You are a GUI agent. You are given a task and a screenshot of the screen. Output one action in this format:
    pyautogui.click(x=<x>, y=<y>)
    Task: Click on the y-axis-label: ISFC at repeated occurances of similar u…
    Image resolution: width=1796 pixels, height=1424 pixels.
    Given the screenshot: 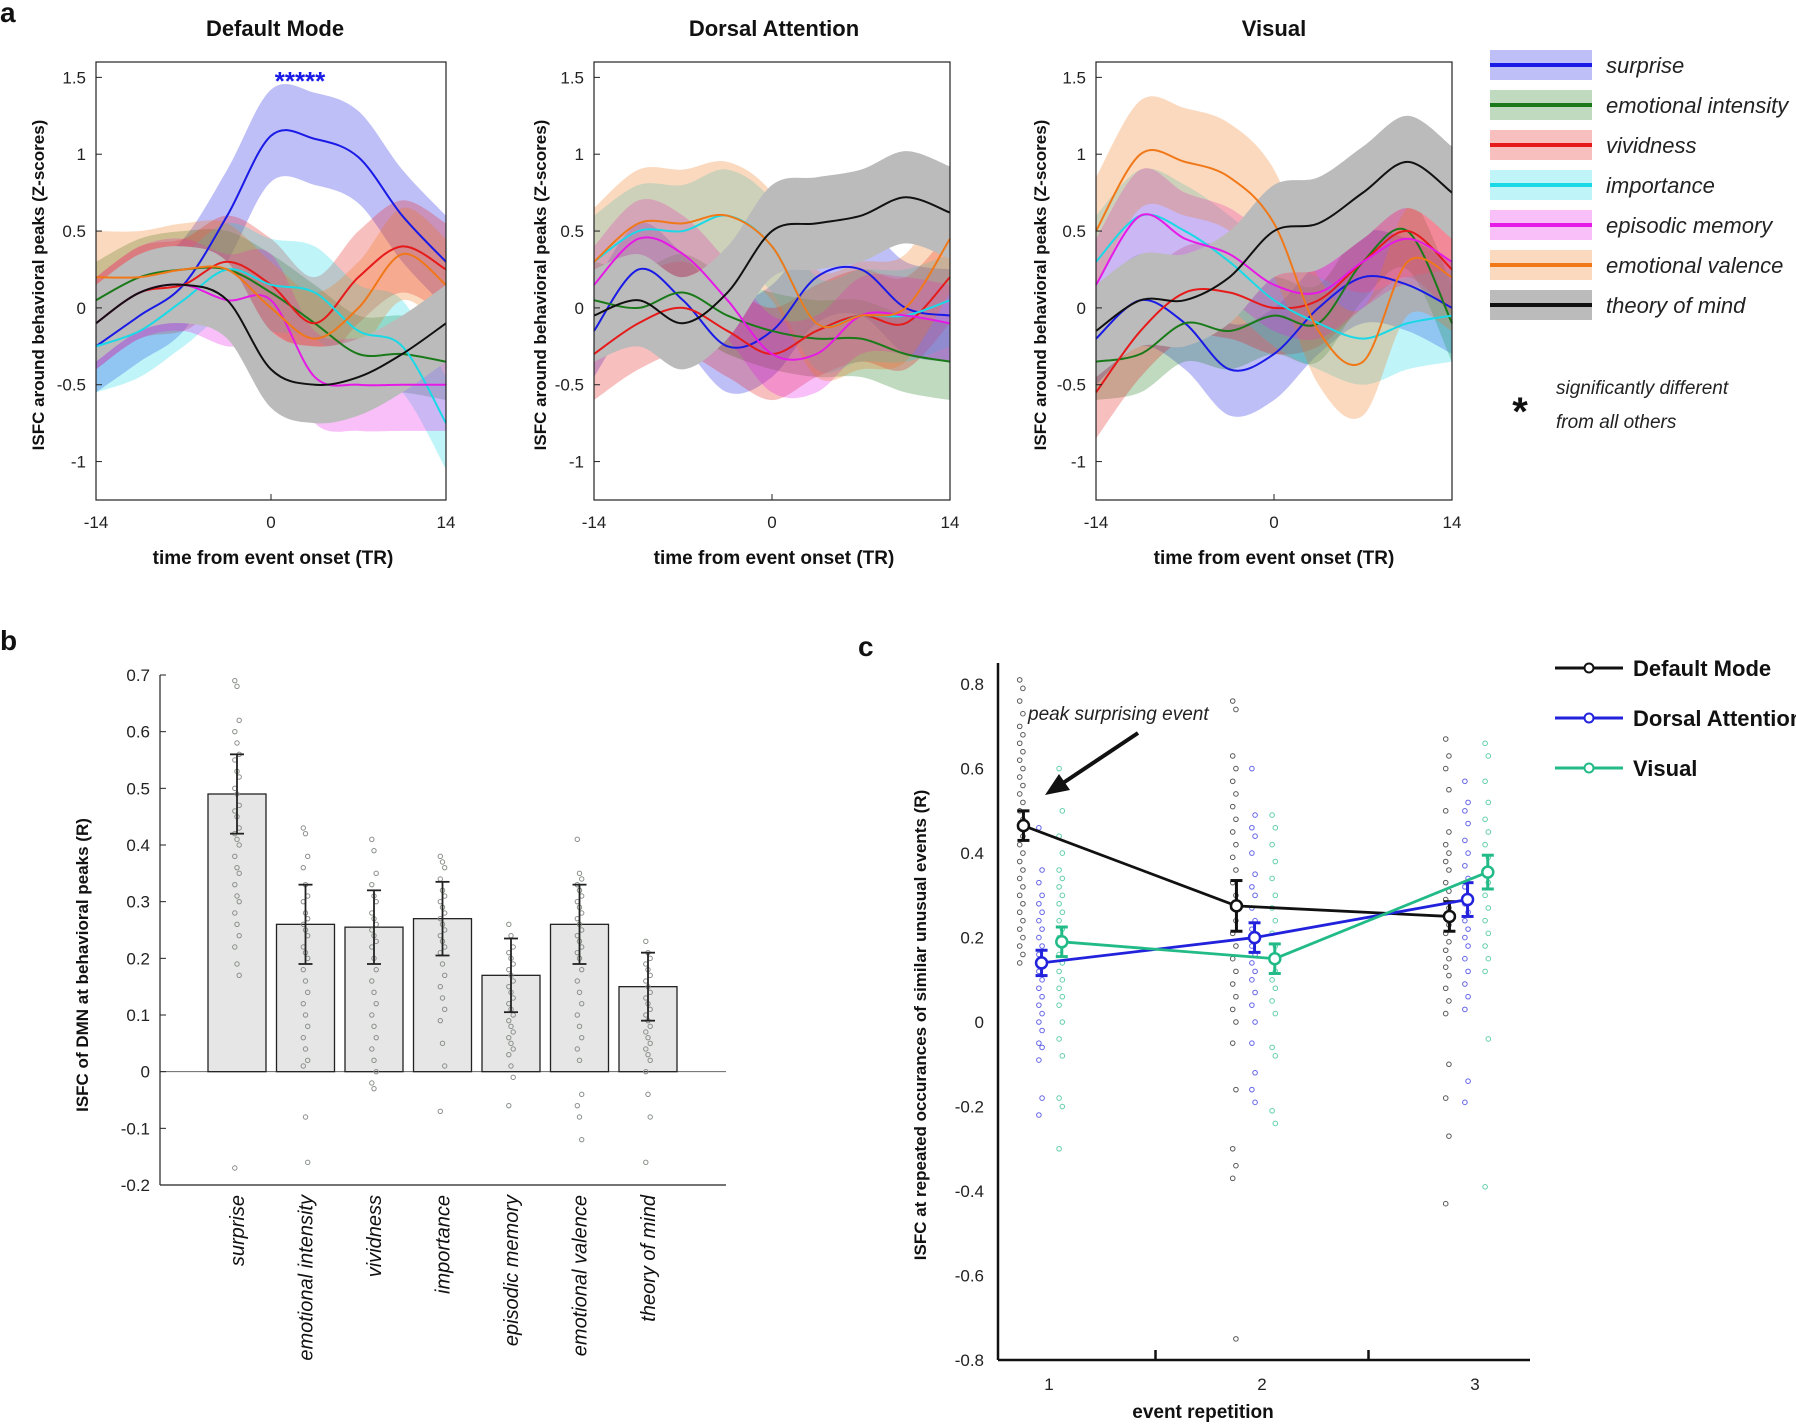 What is the action you would take?
    pyautogui.click(x=920, y=1025)
    